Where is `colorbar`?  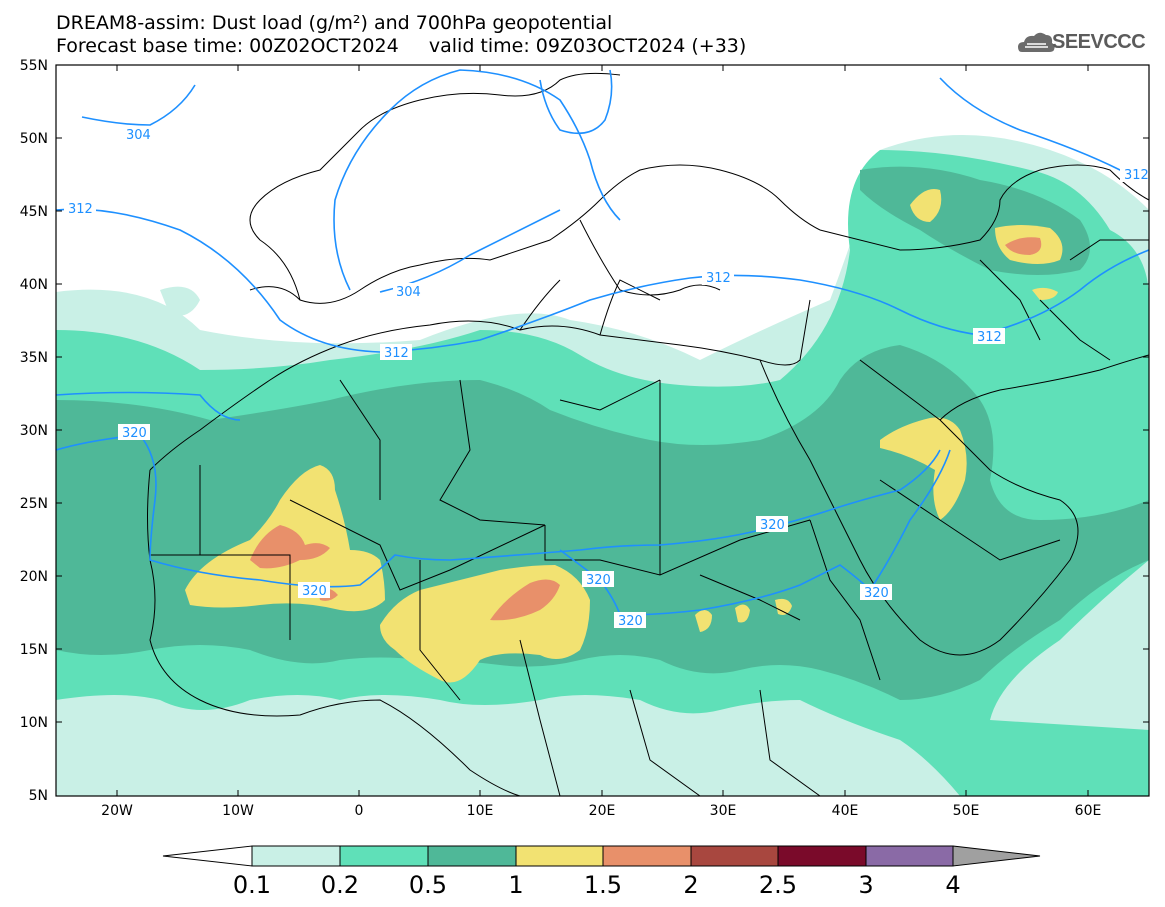
colorbar is located at coordinates (601, 856).